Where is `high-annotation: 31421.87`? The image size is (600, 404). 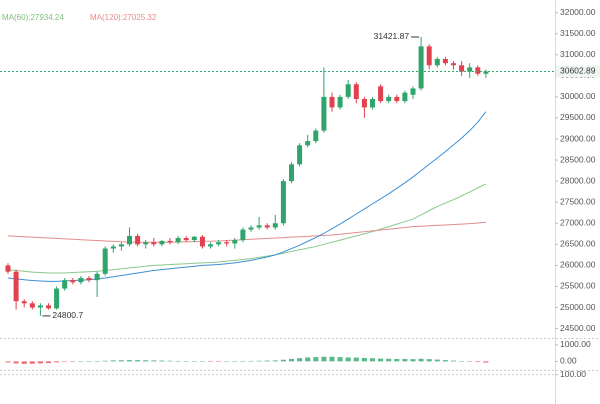 high-annotation: 31421.87 is located at coordinates (392, 36).